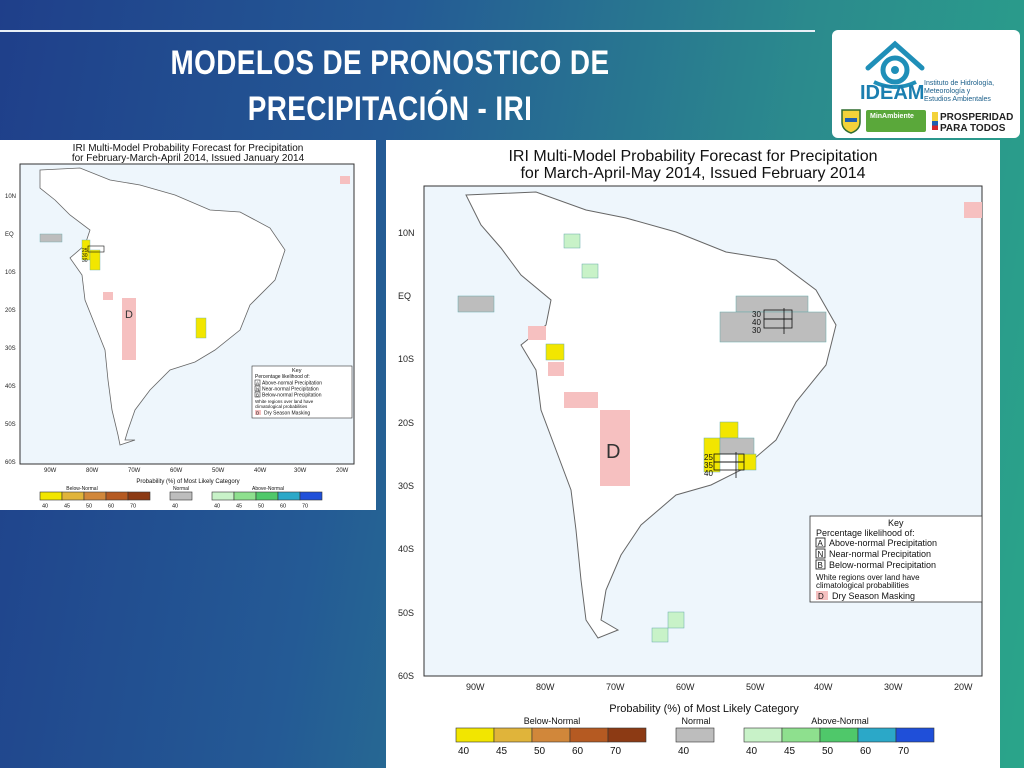  What do you see at coordinates (187, 482) in the screenshot?
I see `left-colorbar-title: Probability (%) of Most Likely Category` at bounding box center [187, 482].